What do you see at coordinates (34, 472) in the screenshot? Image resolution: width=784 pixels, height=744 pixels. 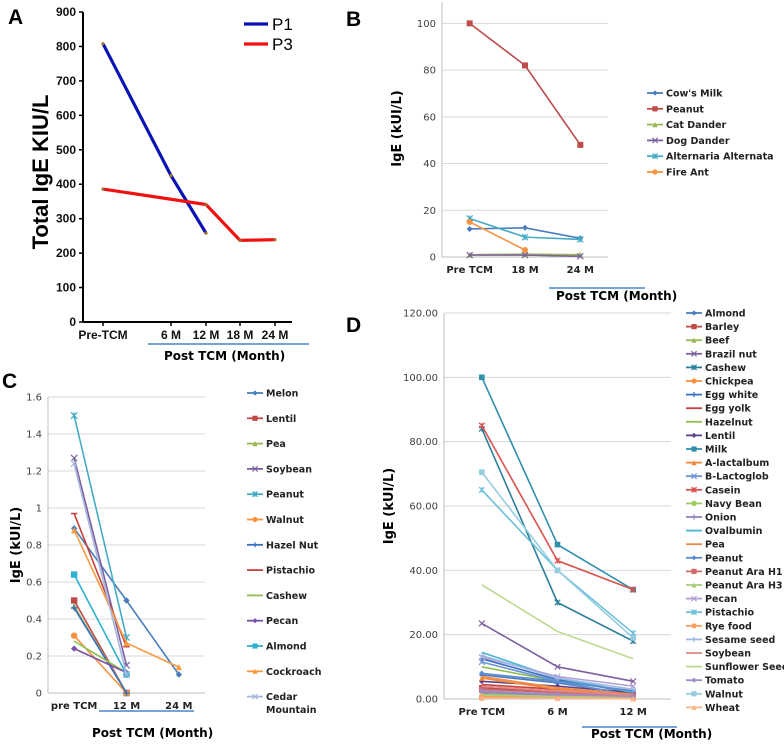 I see `panel-c-y-tick-label: 1.2` at bounding box center [34, 472].